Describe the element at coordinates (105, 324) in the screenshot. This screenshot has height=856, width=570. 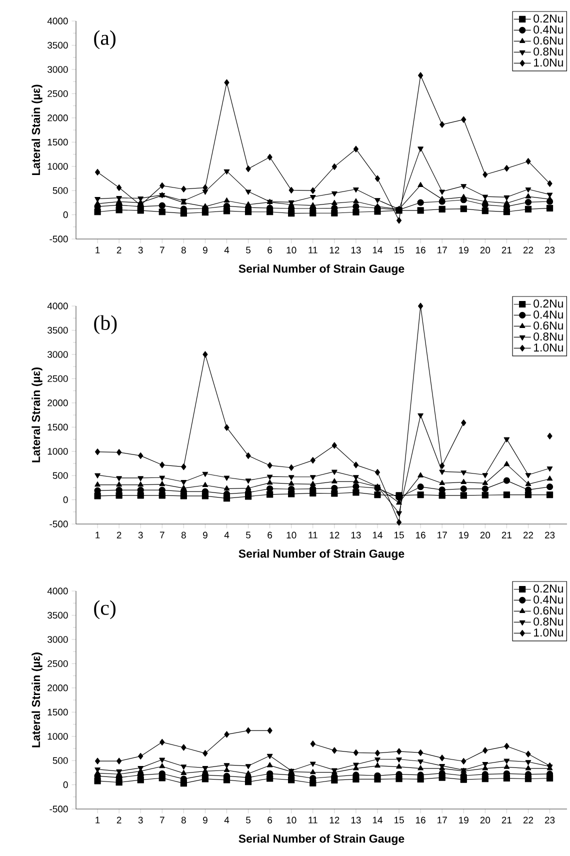
I see `chart-title: (b)` at that location.